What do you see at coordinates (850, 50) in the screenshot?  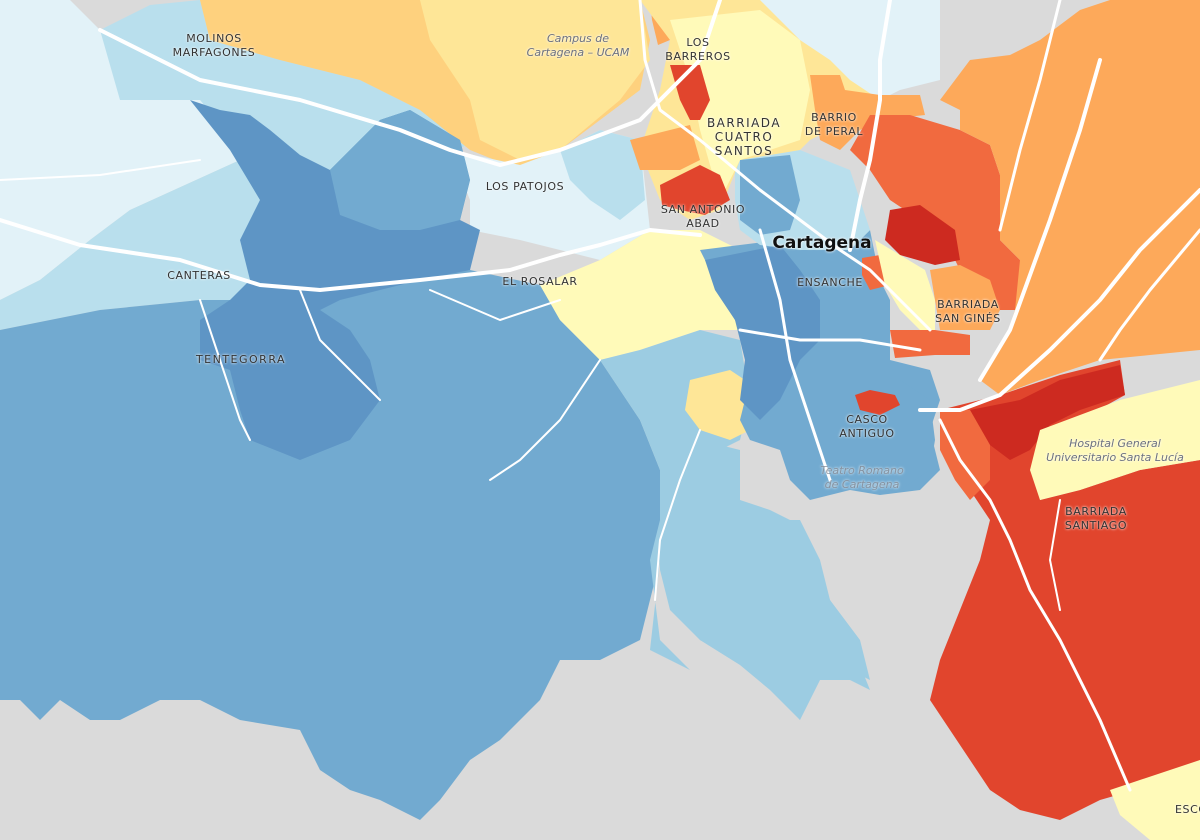 I see `region-top-light-blue` at bounding box center [850, 50].